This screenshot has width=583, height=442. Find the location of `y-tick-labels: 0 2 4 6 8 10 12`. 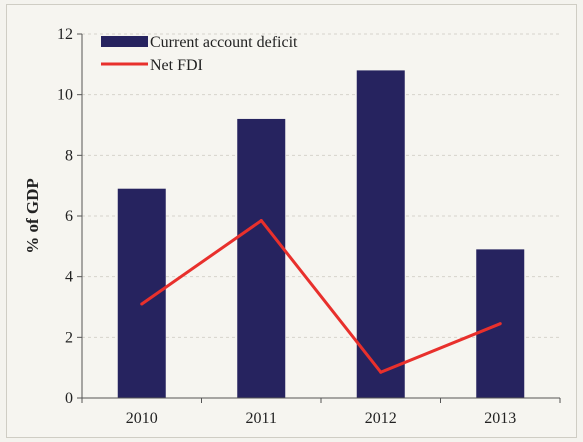

y-tick-labels: 0 2 4 6 8 10 12 is located at coordinates (69, 216).